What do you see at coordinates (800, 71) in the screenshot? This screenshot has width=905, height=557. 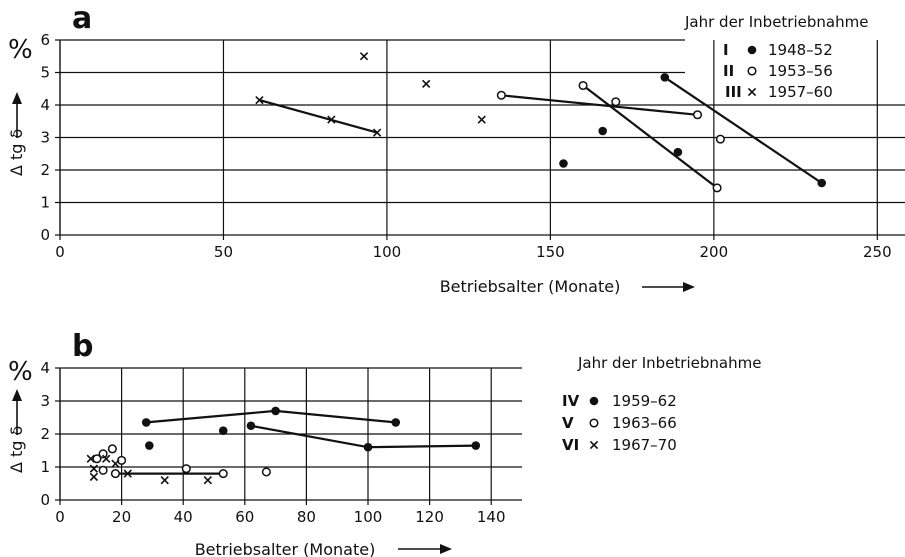 I see `panel-a-legend-label-II: 1953–56` at bounding box center [800, 71].